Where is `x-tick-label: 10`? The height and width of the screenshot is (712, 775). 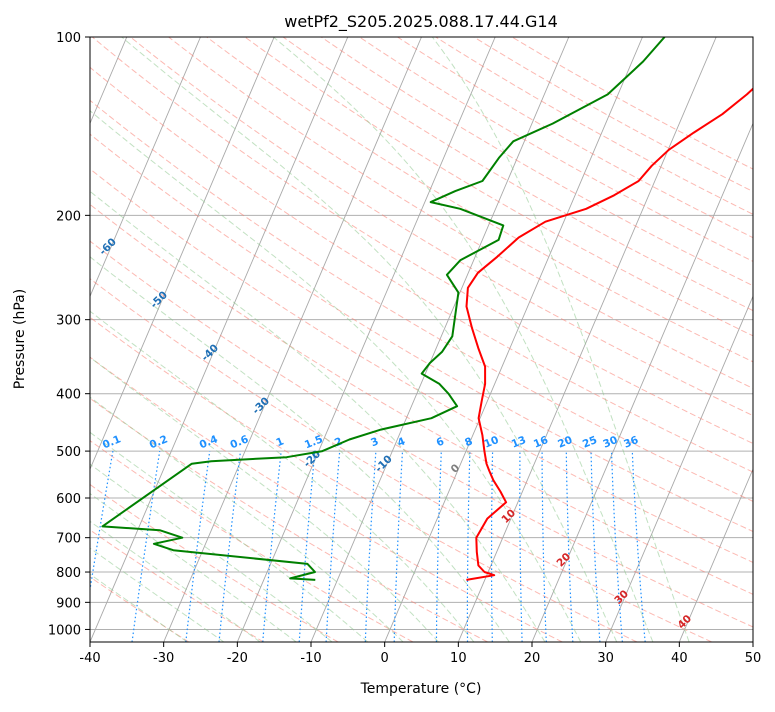
x-tick-label: 10 is located at coordinates (458, 658).